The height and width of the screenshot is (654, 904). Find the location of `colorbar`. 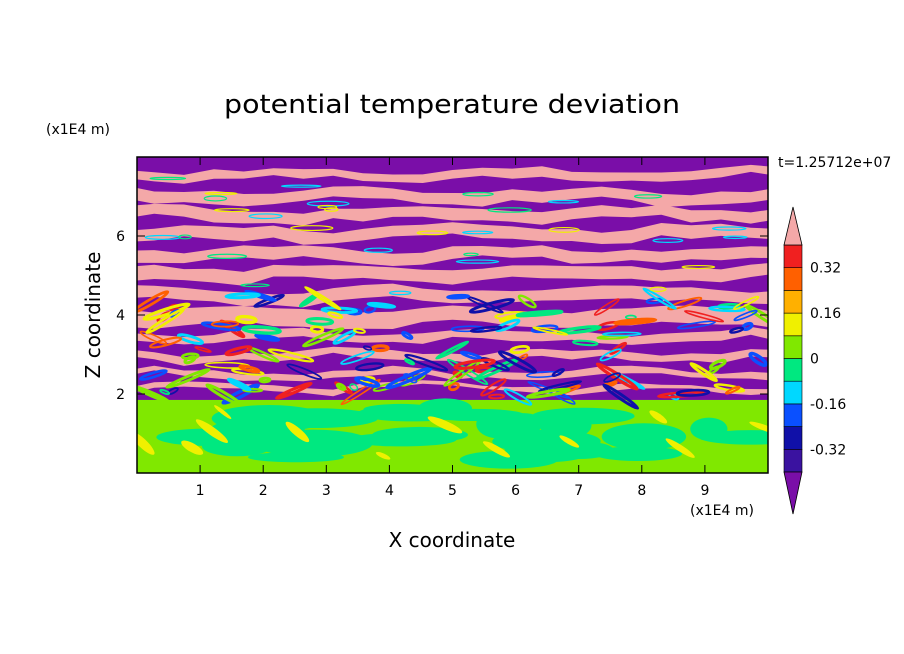

colorbar is located at coordinates (793, 360).